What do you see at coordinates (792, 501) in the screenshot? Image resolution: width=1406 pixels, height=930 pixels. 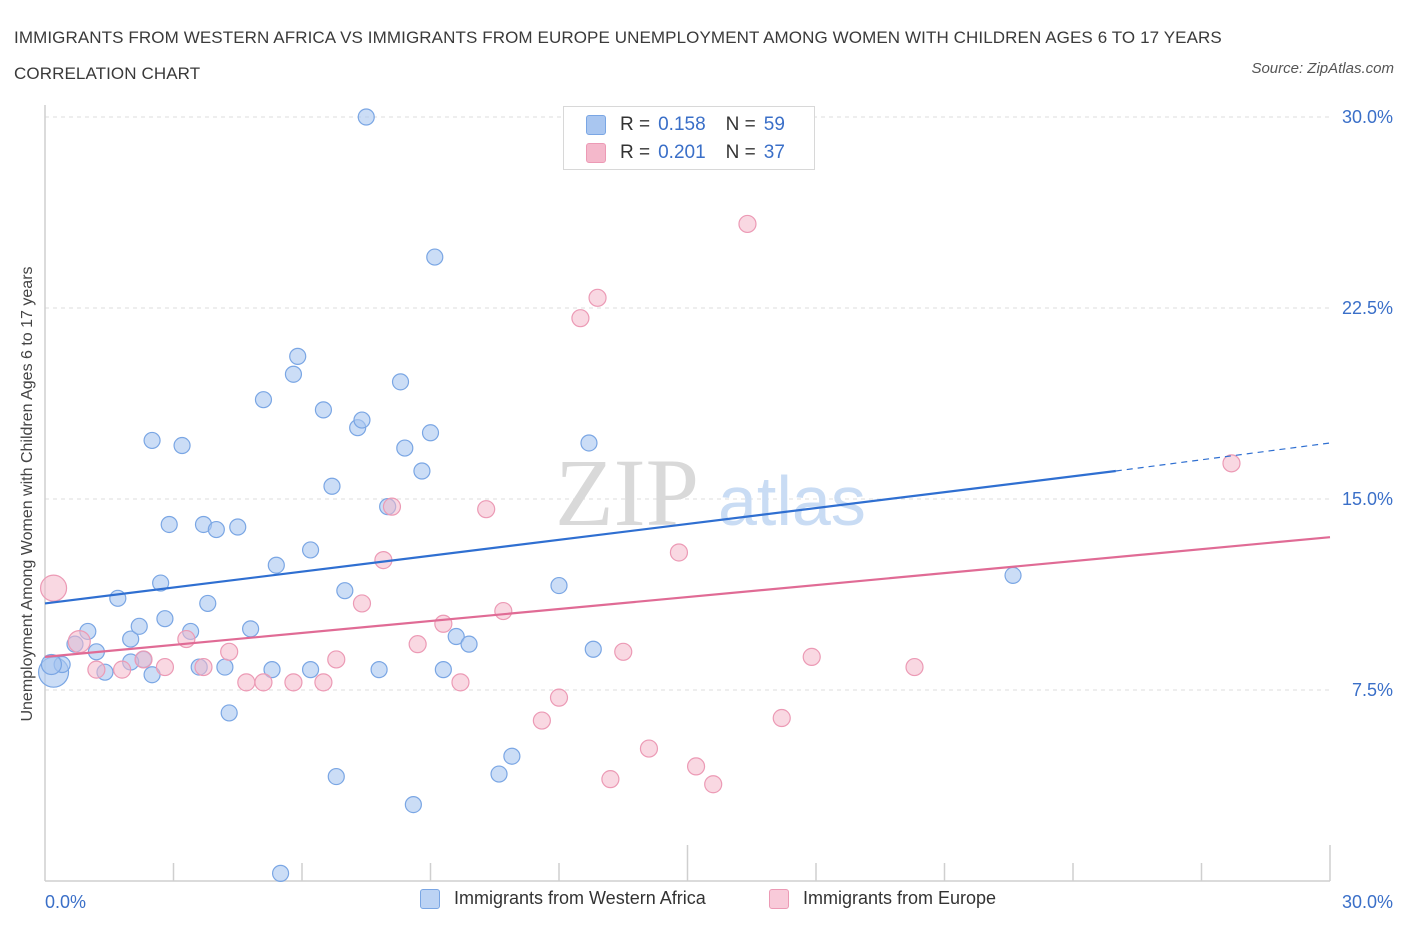 I see `watermark-atlas: atlas` at bounding box center [792, 501].